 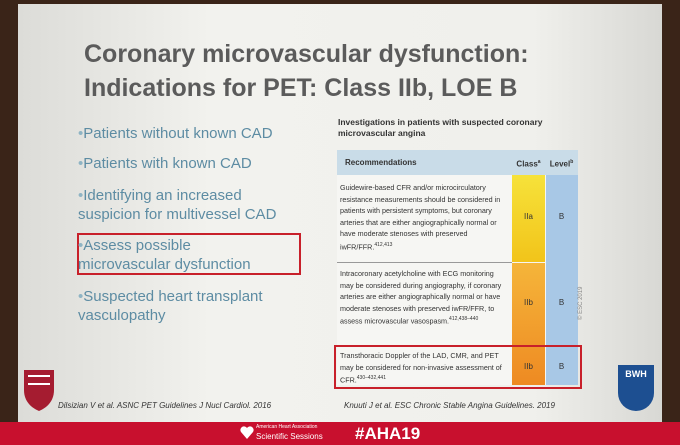 What do you see at coordinates (539, 162) in the screenshot?
I see `footnote-mark: a` at bounding box center [539, 162].